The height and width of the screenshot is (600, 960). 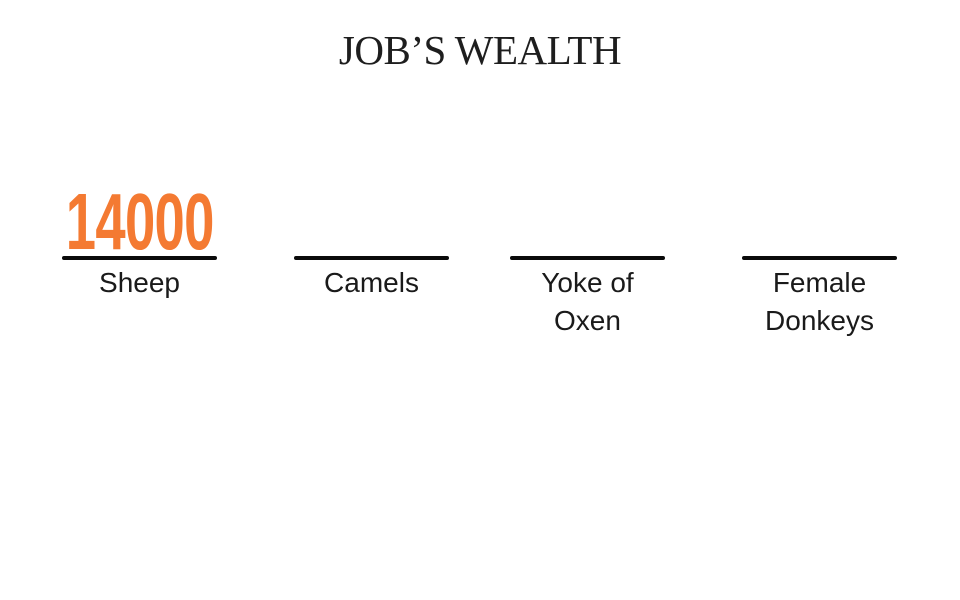 What do you see at coordinates (819, 250) in the screenshot?
I see `item-female-donkeys: Female Donkeys` at bounding box center [819, 250].